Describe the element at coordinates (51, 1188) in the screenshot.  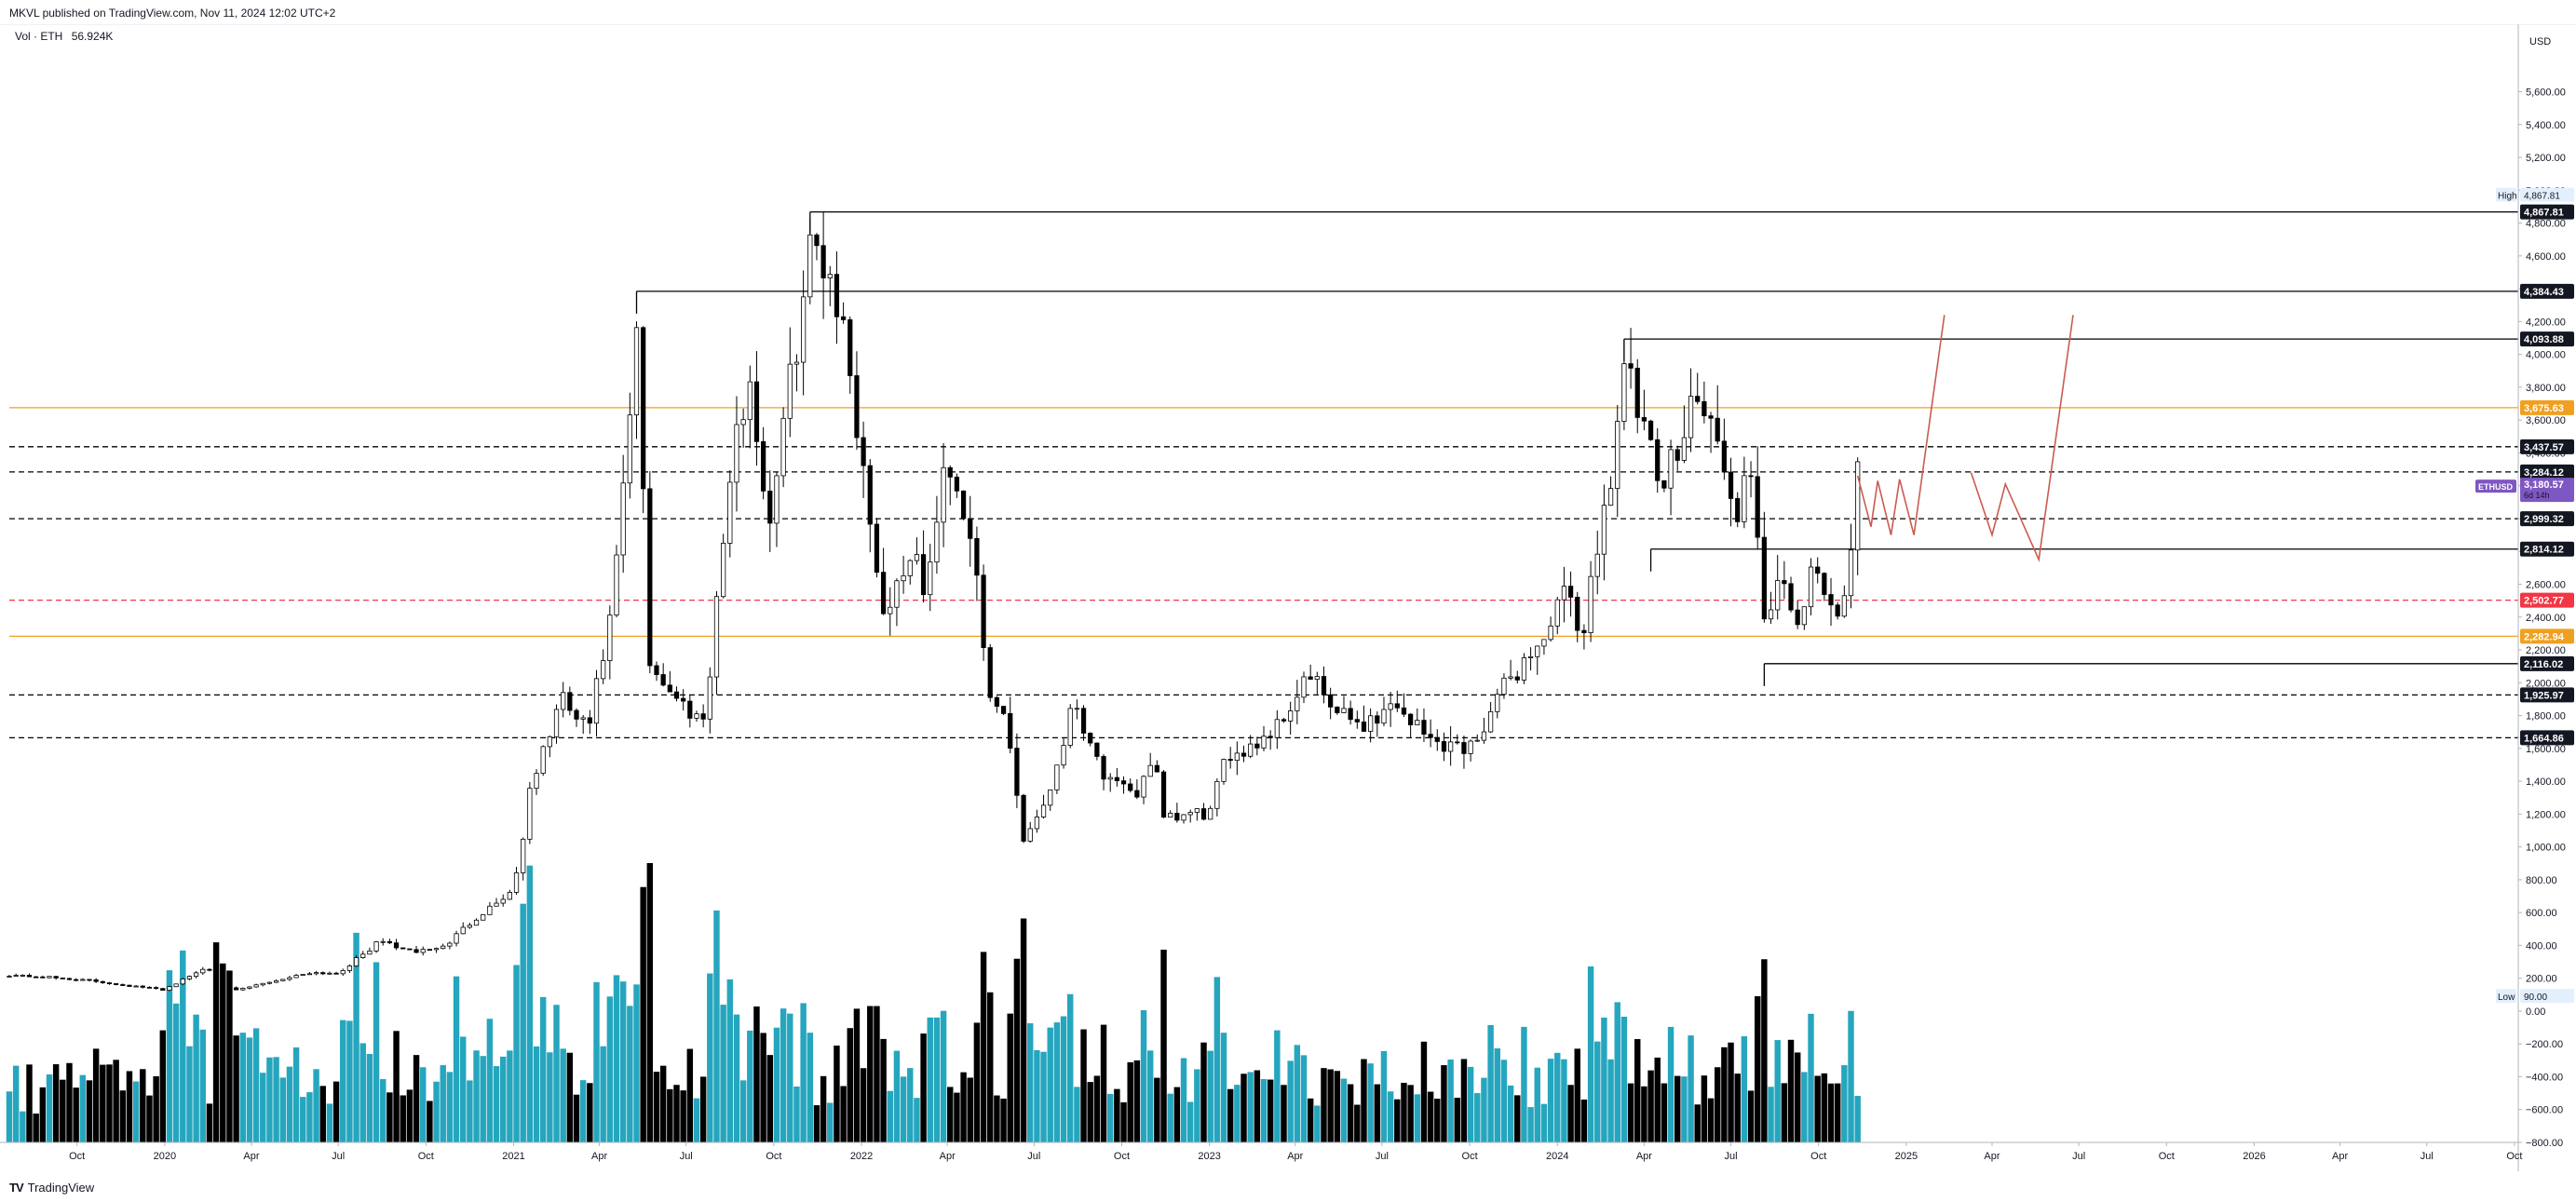
I see `tradingview-brand: TV TradingView` at that location.